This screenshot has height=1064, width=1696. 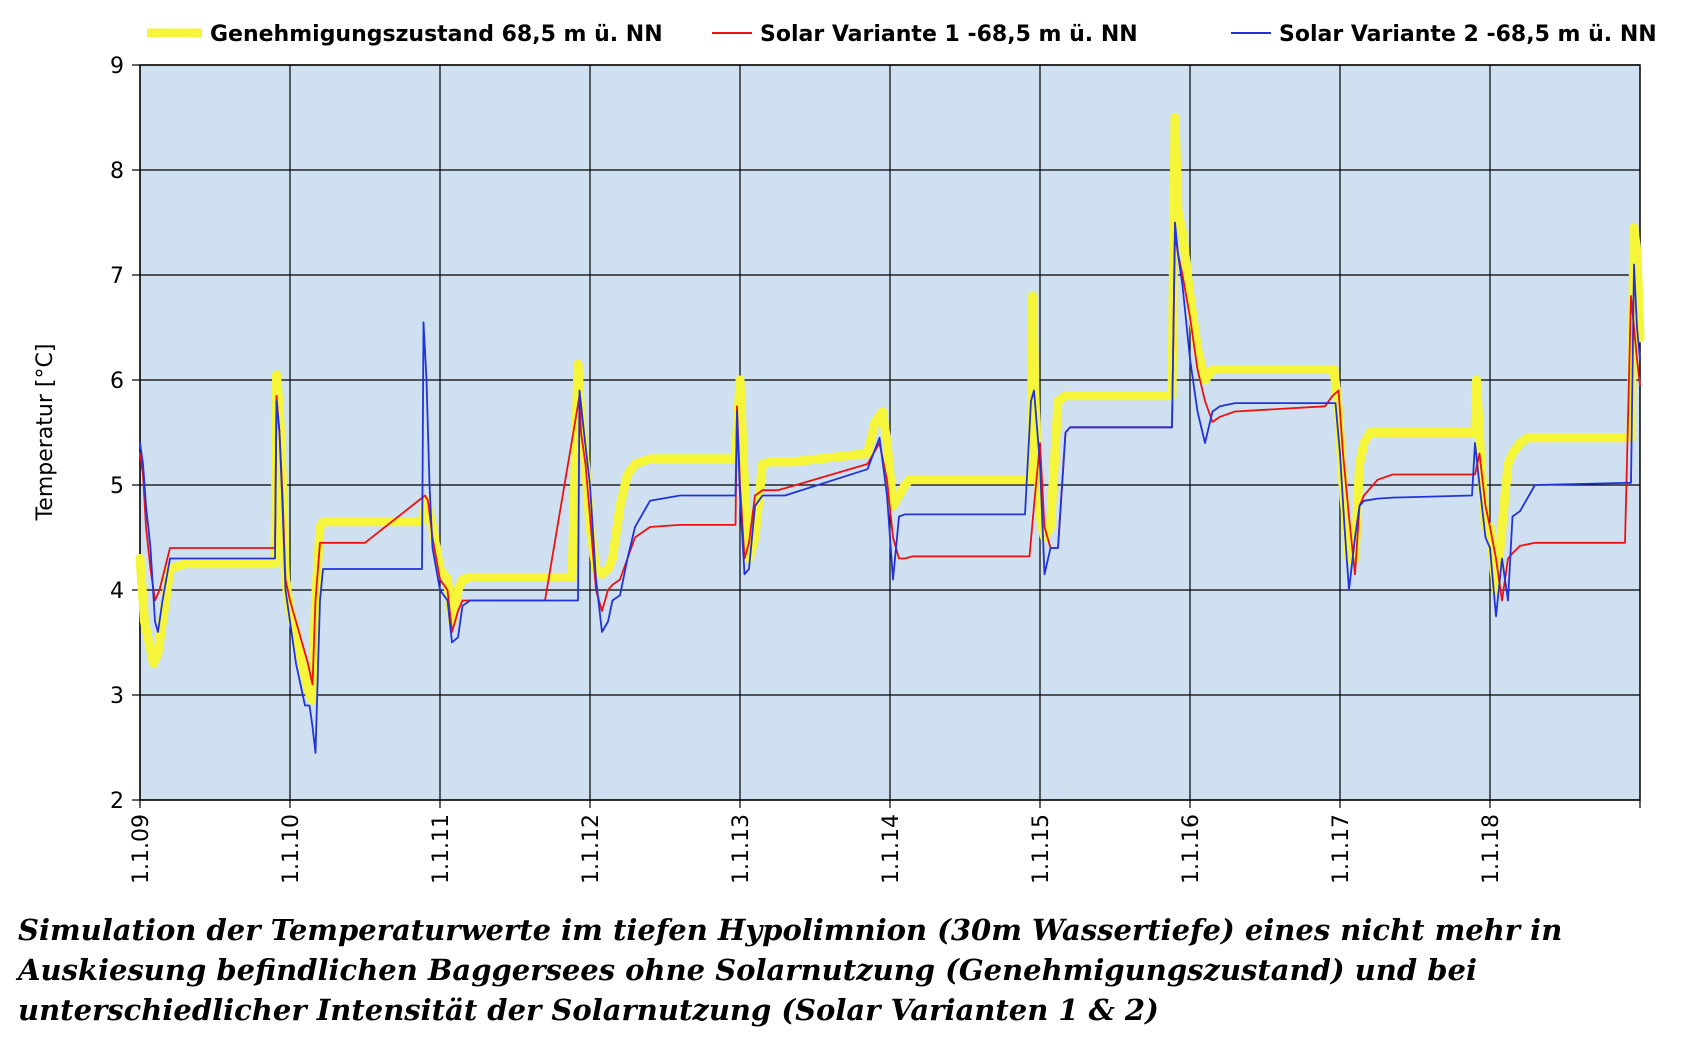 I want to click on x-tick-label: 1.1.15, so click(x=1041, y=849).